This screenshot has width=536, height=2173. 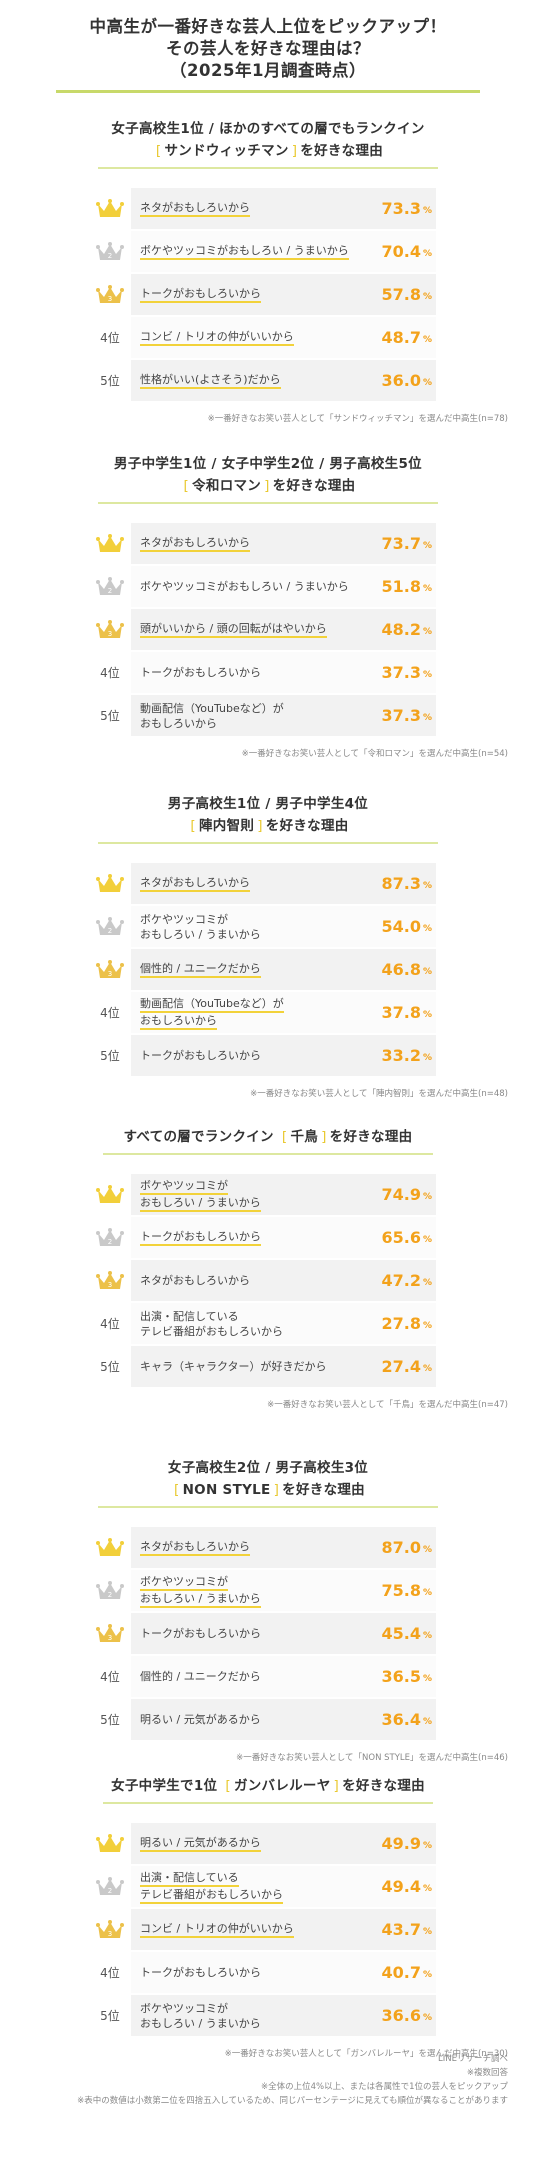 What do you see at coordinates (268, 804) in the screenshot?
I see `section-title-line1: 男子高校生1位 / 男子中学生4位` at bounding box center [268, 804].